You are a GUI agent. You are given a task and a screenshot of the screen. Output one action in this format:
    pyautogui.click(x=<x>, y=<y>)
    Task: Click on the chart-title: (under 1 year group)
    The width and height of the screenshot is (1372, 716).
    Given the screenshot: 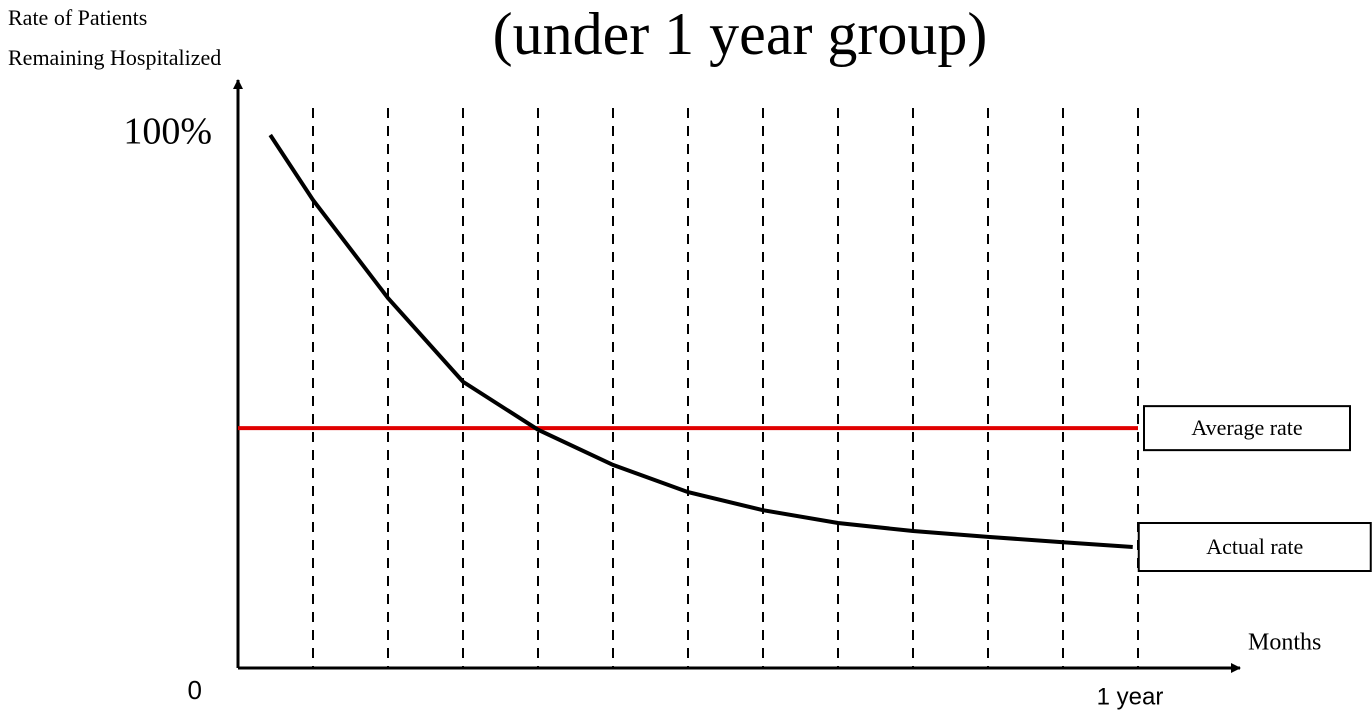 What is the action you would take?
    pyautogui.click(x=740, y=34)
    